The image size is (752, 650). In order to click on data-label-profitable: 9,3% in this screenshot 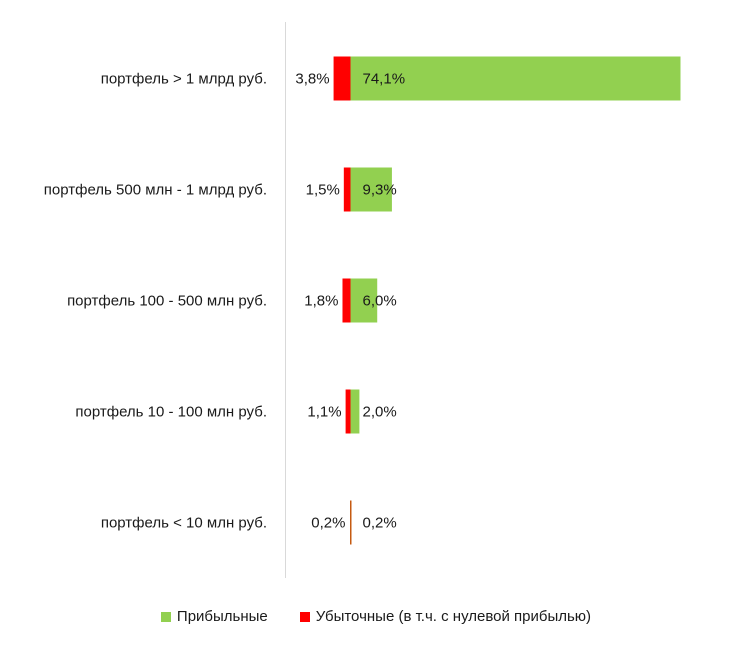, I will do `click(380, 190)`.